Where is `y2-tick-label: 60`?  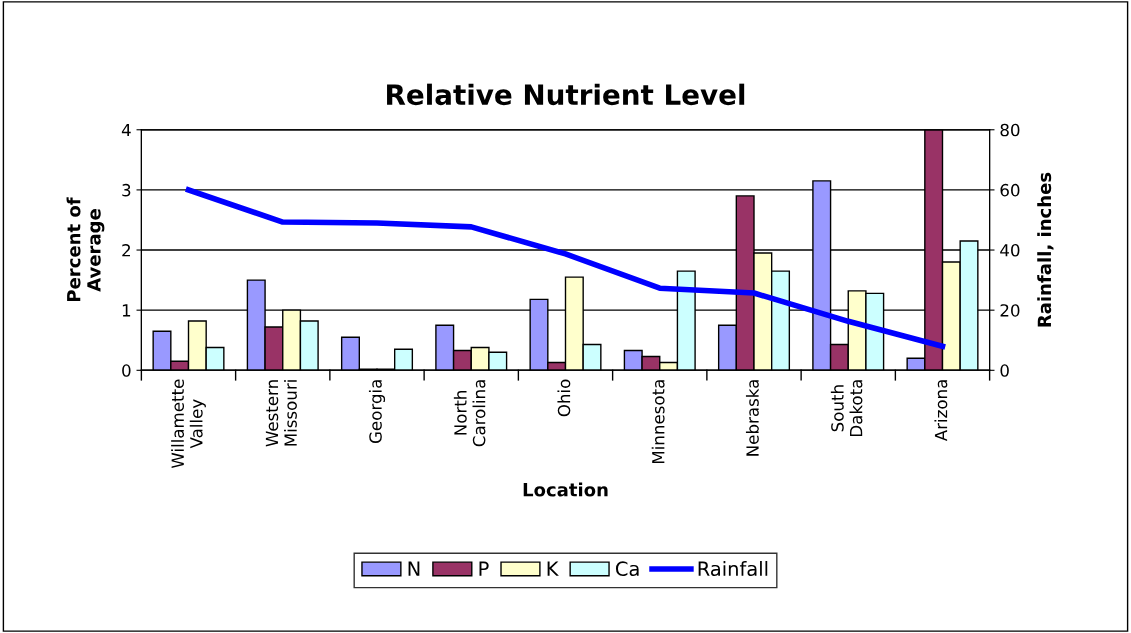 y2-tick-label: 60 is located at coordinates (1010, 190).